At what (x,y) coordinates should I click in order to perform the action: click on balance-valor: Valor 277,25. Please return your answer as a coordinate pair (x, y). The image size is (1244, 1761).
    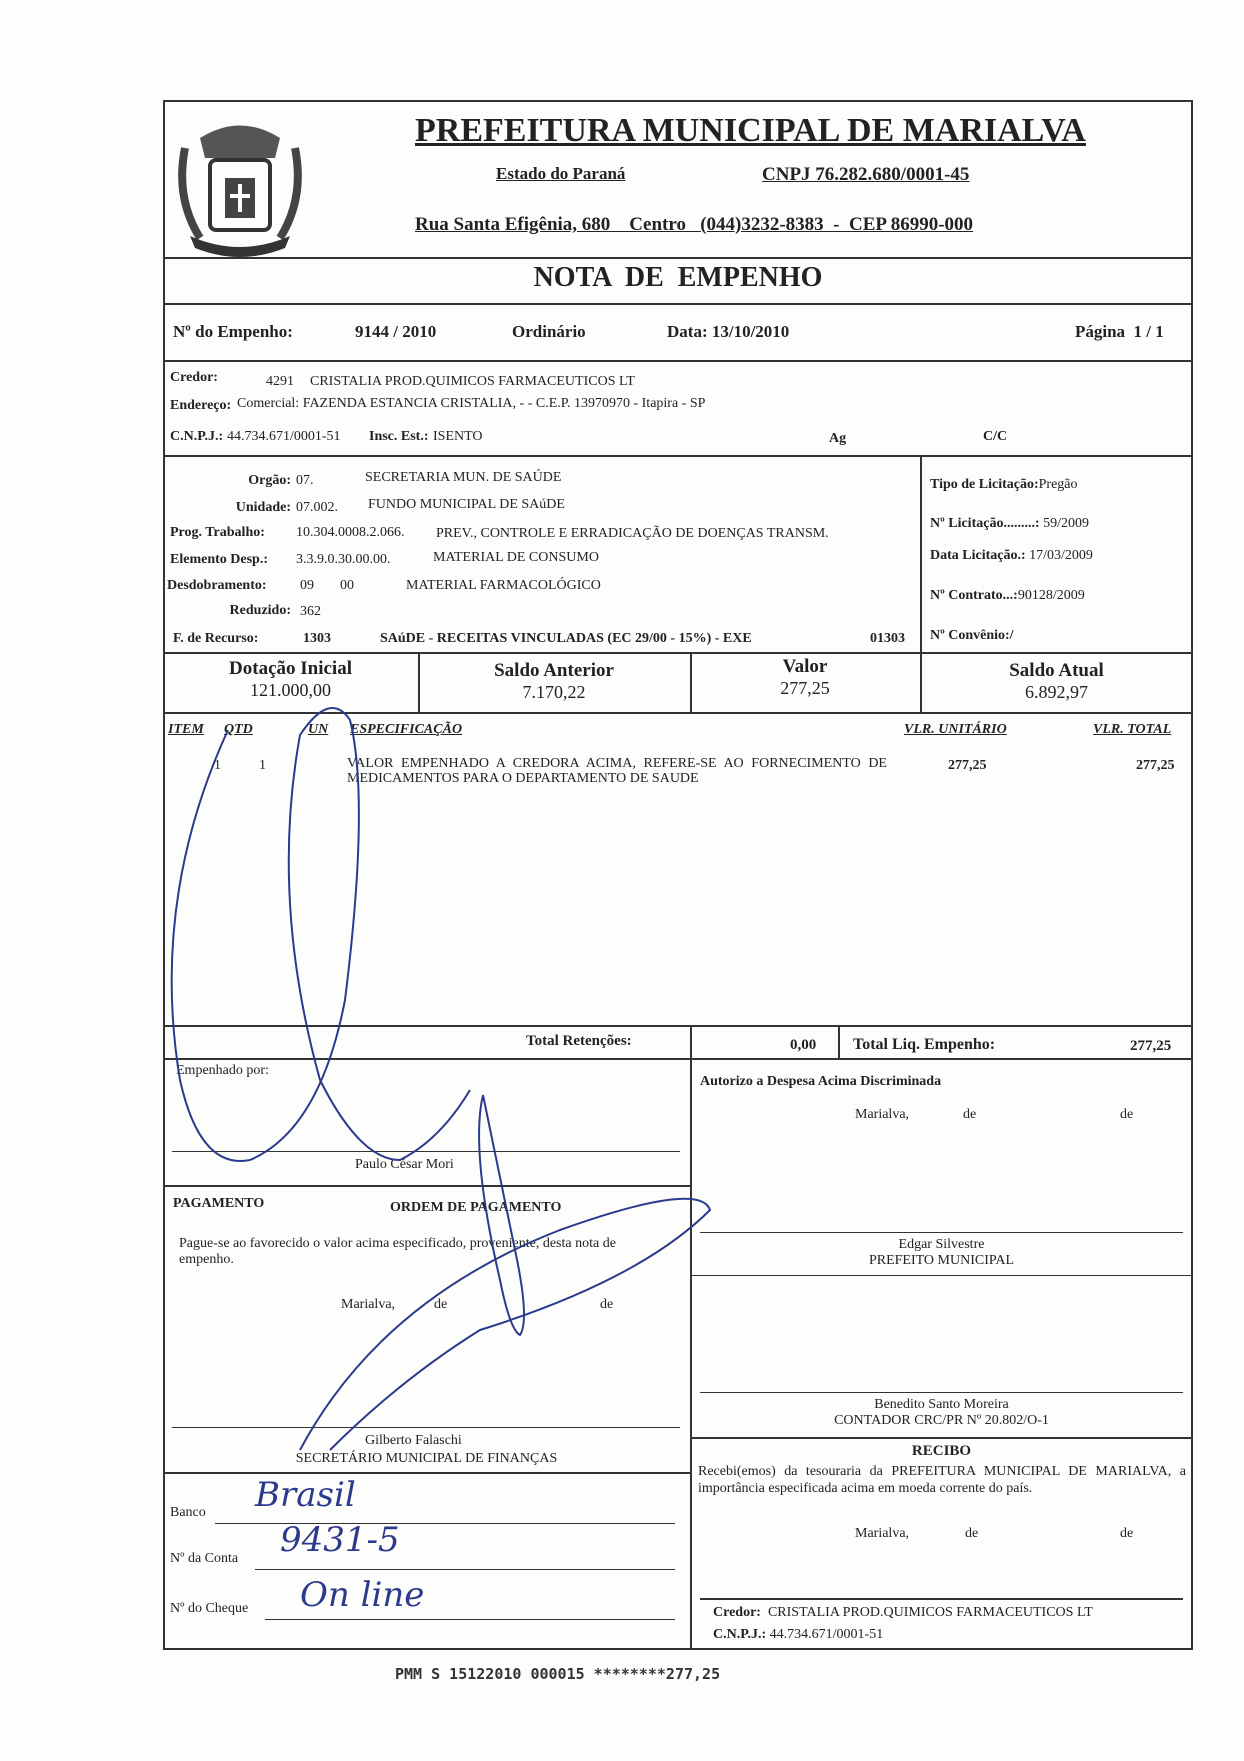
    Looking at the image, I should click on (805, 677).